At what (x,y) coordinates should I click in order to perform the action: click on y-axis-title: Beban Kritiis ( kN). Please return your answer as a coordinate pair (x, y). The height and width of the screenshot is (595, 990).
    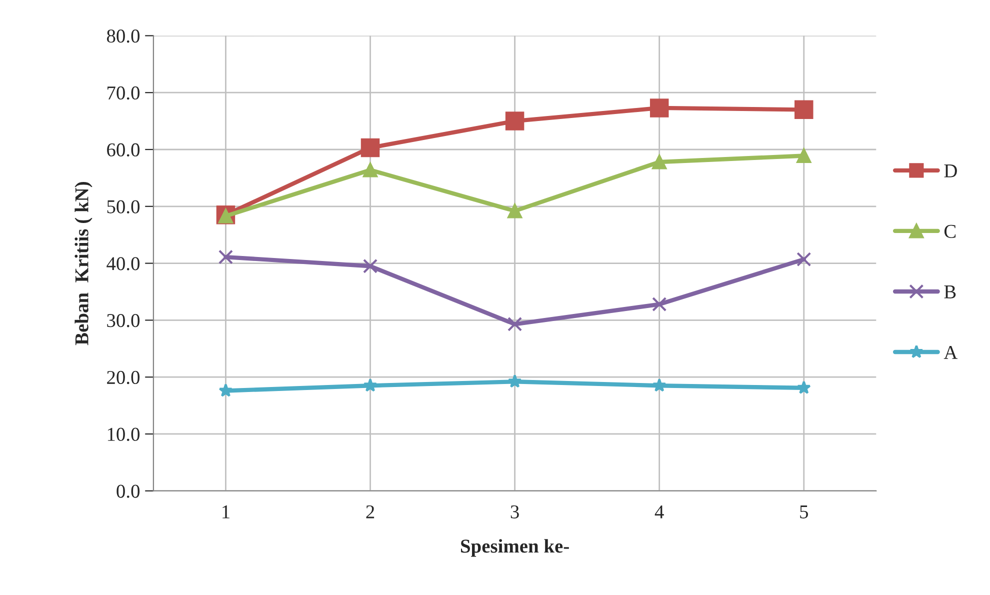
    Looking at the image, I should click on (83, 264).